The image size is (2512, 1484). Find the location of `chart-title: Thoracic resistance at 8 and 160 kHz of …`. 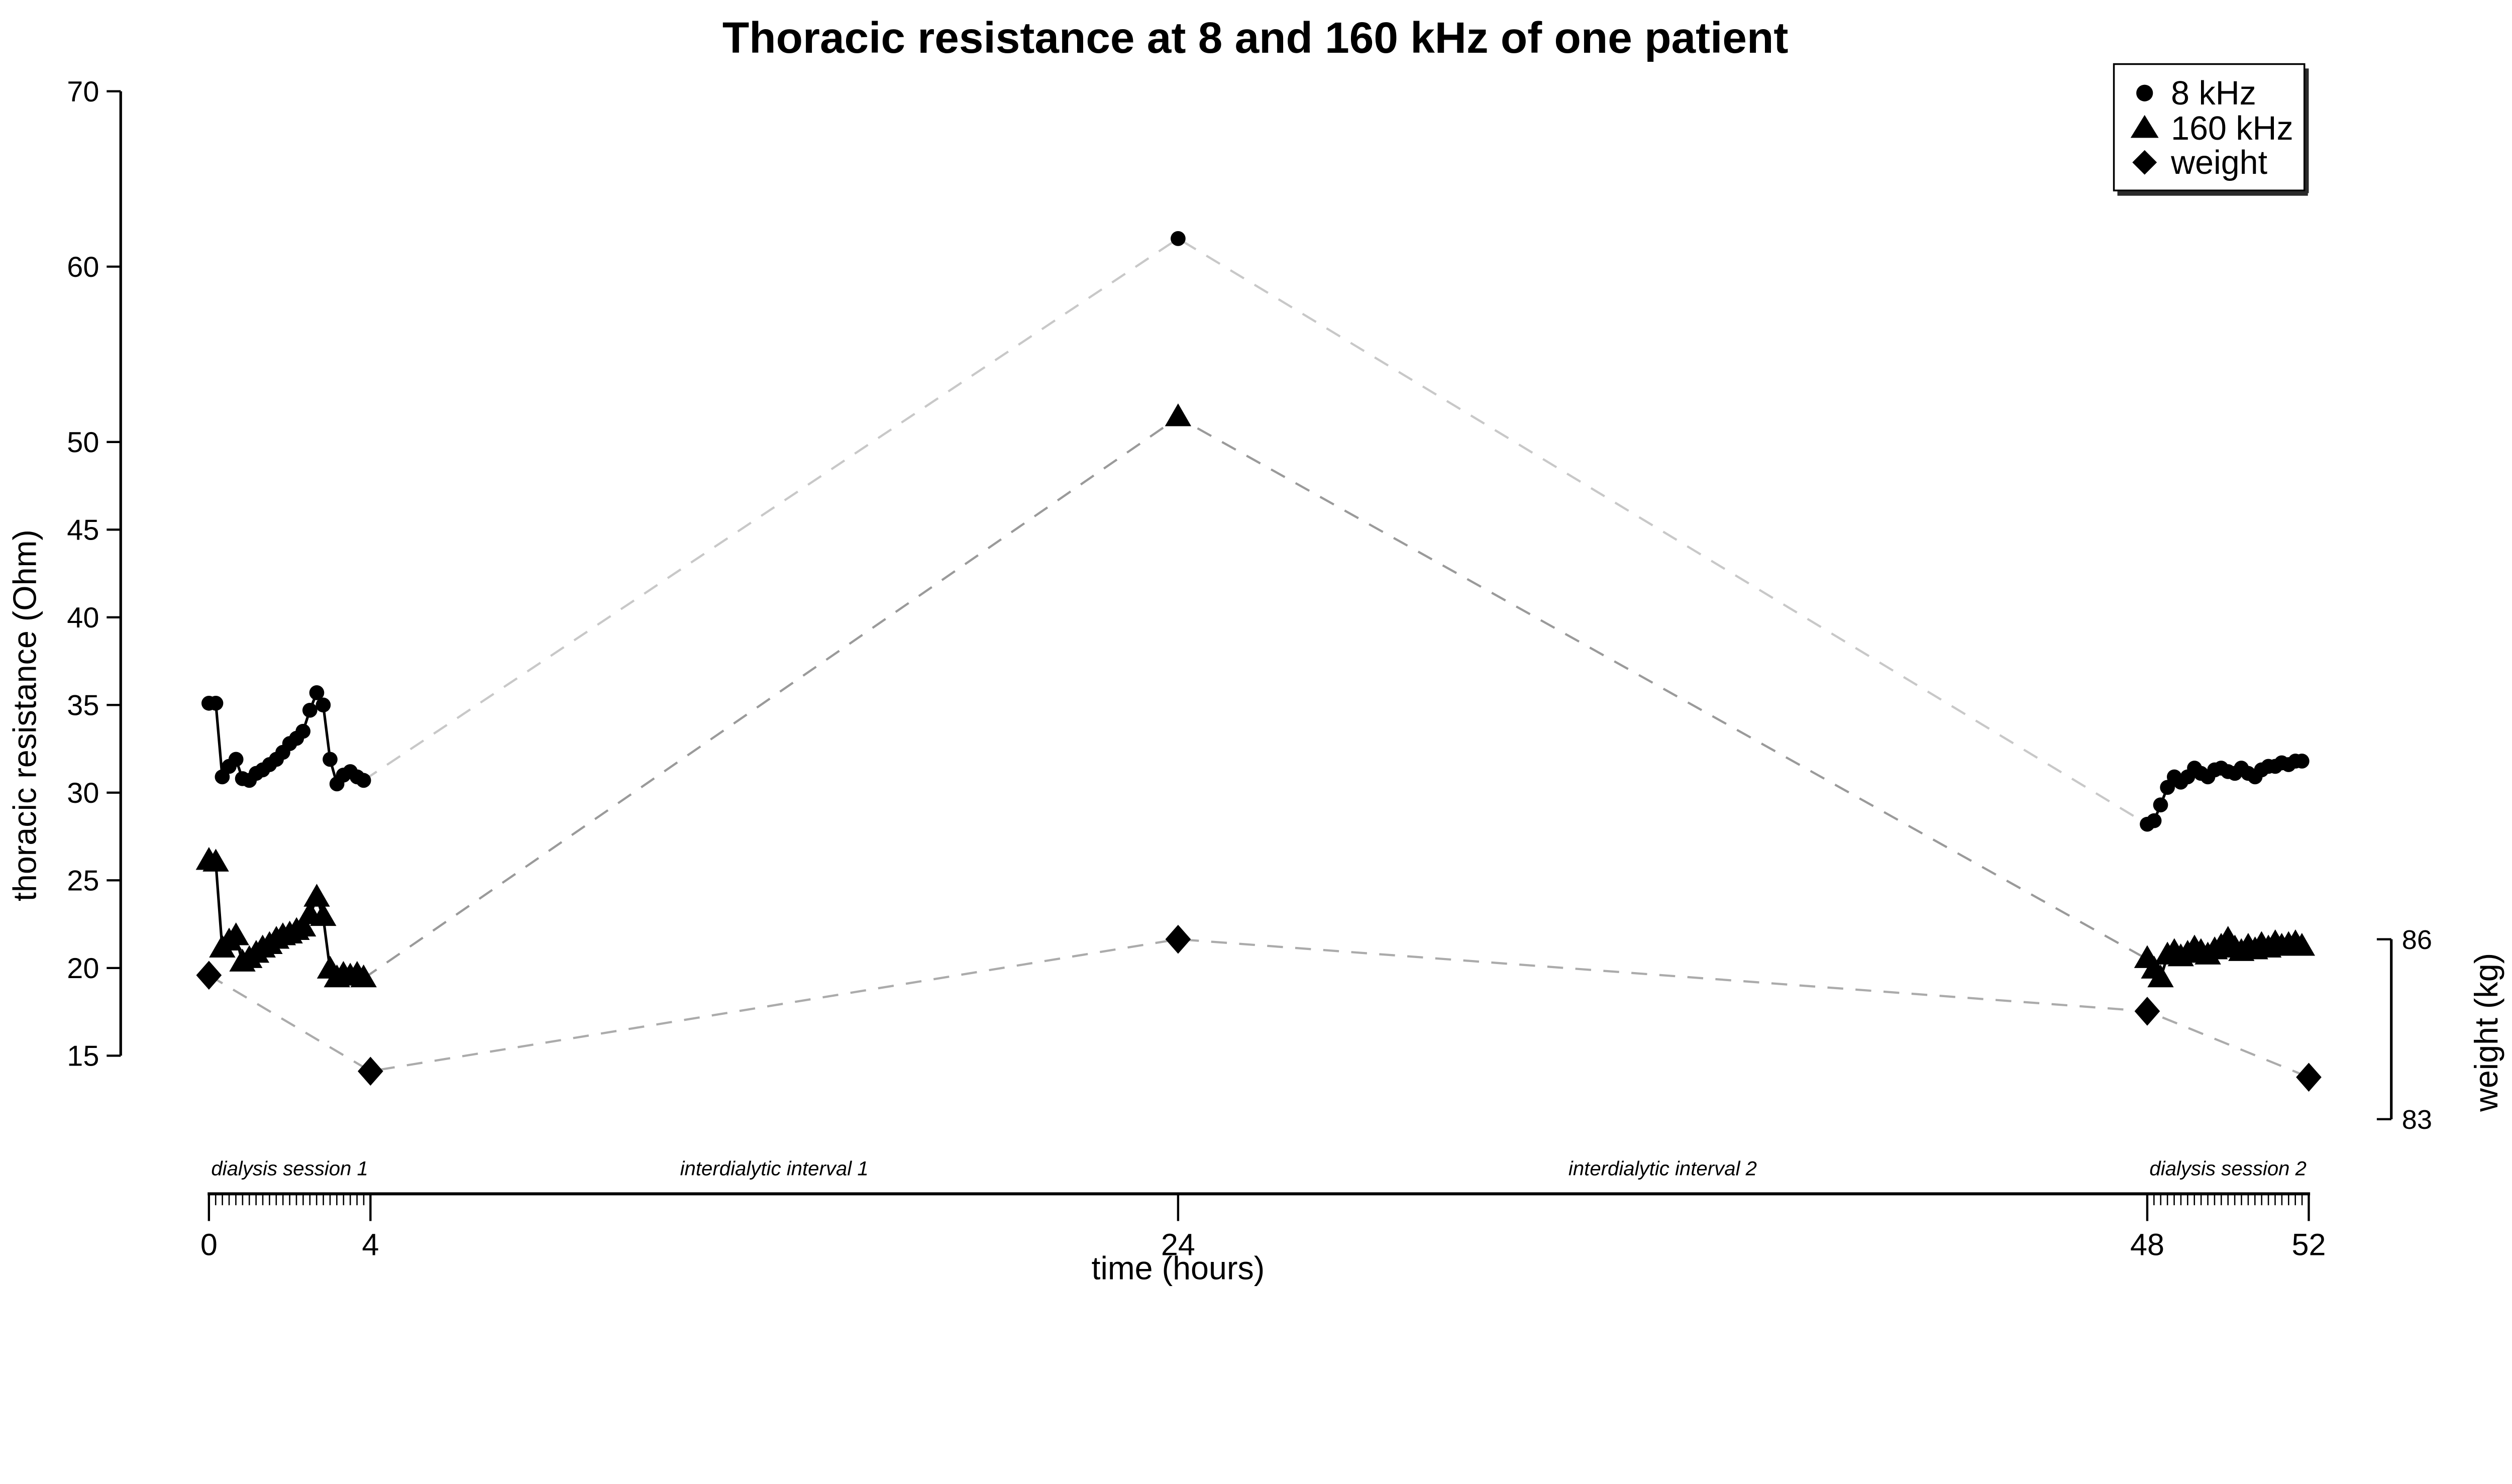

chart-title: Thoracic resistance at 8 and 160 kHz of … is located at coordinates (1255, 37).